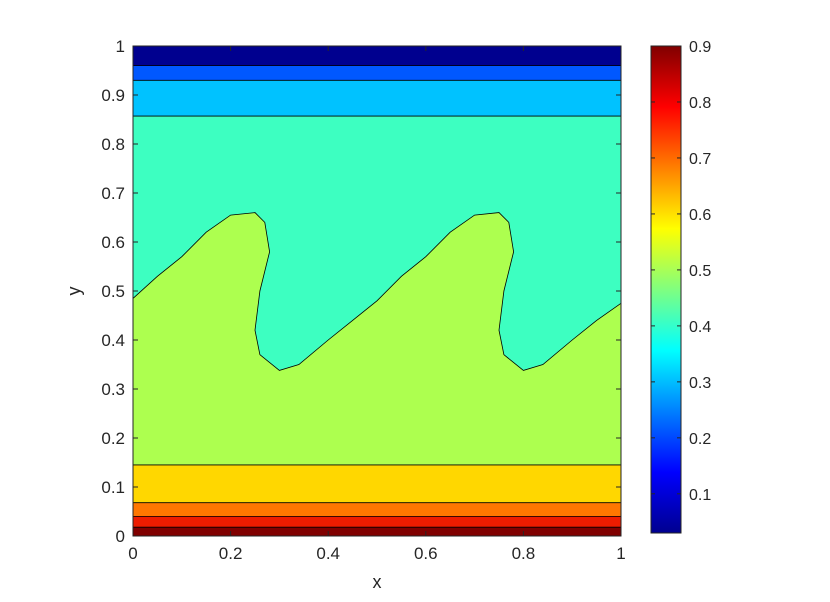  What do you see at coordinates (700, 271) in the screenshot?
I see `colorbar-tick-label: 0.5` at bounding box center [700, 271].